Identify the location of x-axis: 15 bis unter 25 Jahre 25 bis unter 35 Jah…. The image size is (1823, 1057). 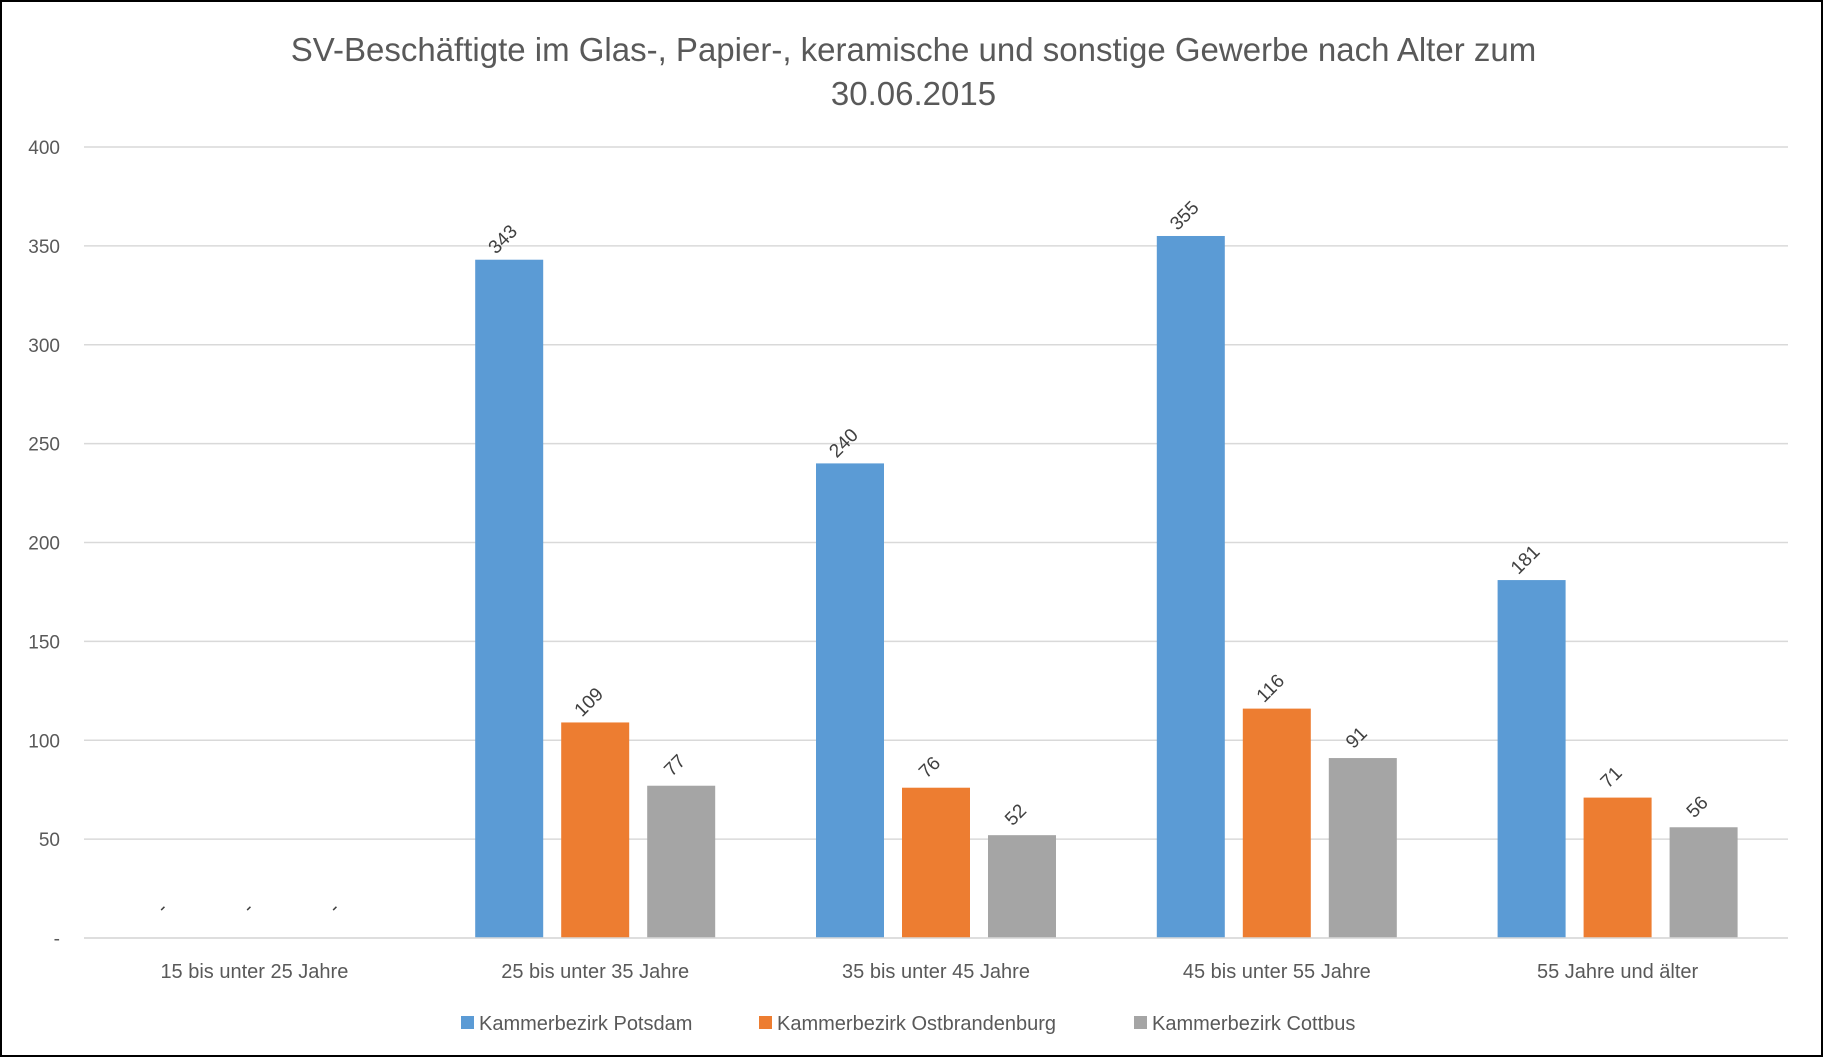
(936, 960).